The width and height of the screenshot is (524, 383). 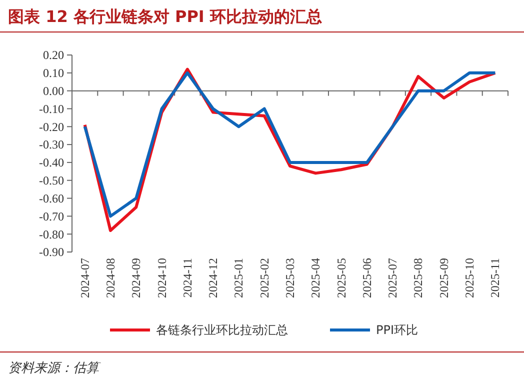 I want to click on x-tick-label: 2025-05, so click(x=341, y=278).